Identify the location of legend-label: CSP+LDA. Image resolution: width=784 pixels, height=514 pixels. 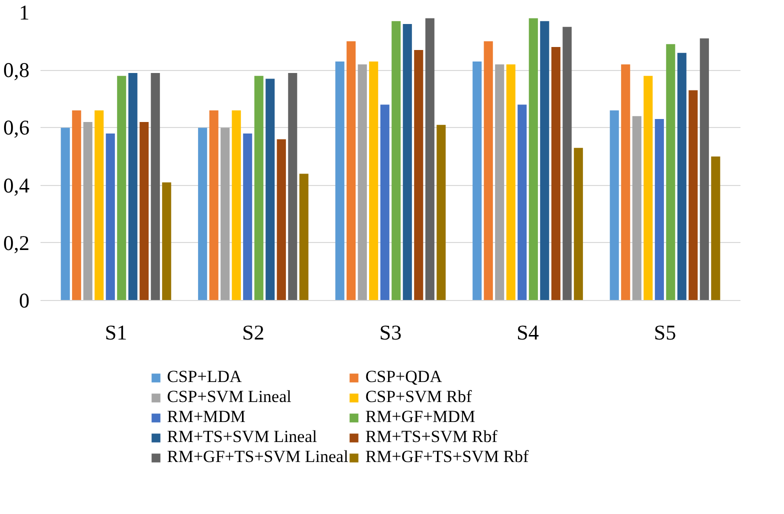
(204, 377).